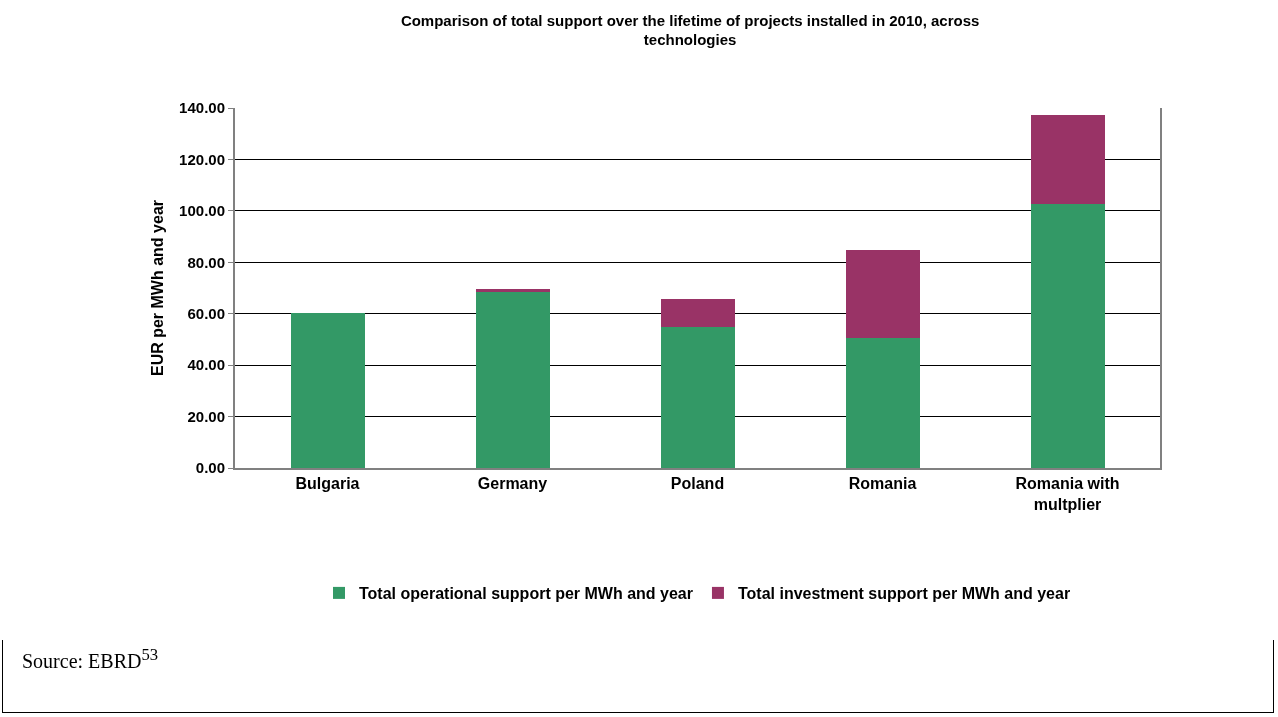 The image size is (1278, 717). Describe the element at coordinates (206, 416) in the screenshot. I see `y-tick-label: 20.00` at that location.